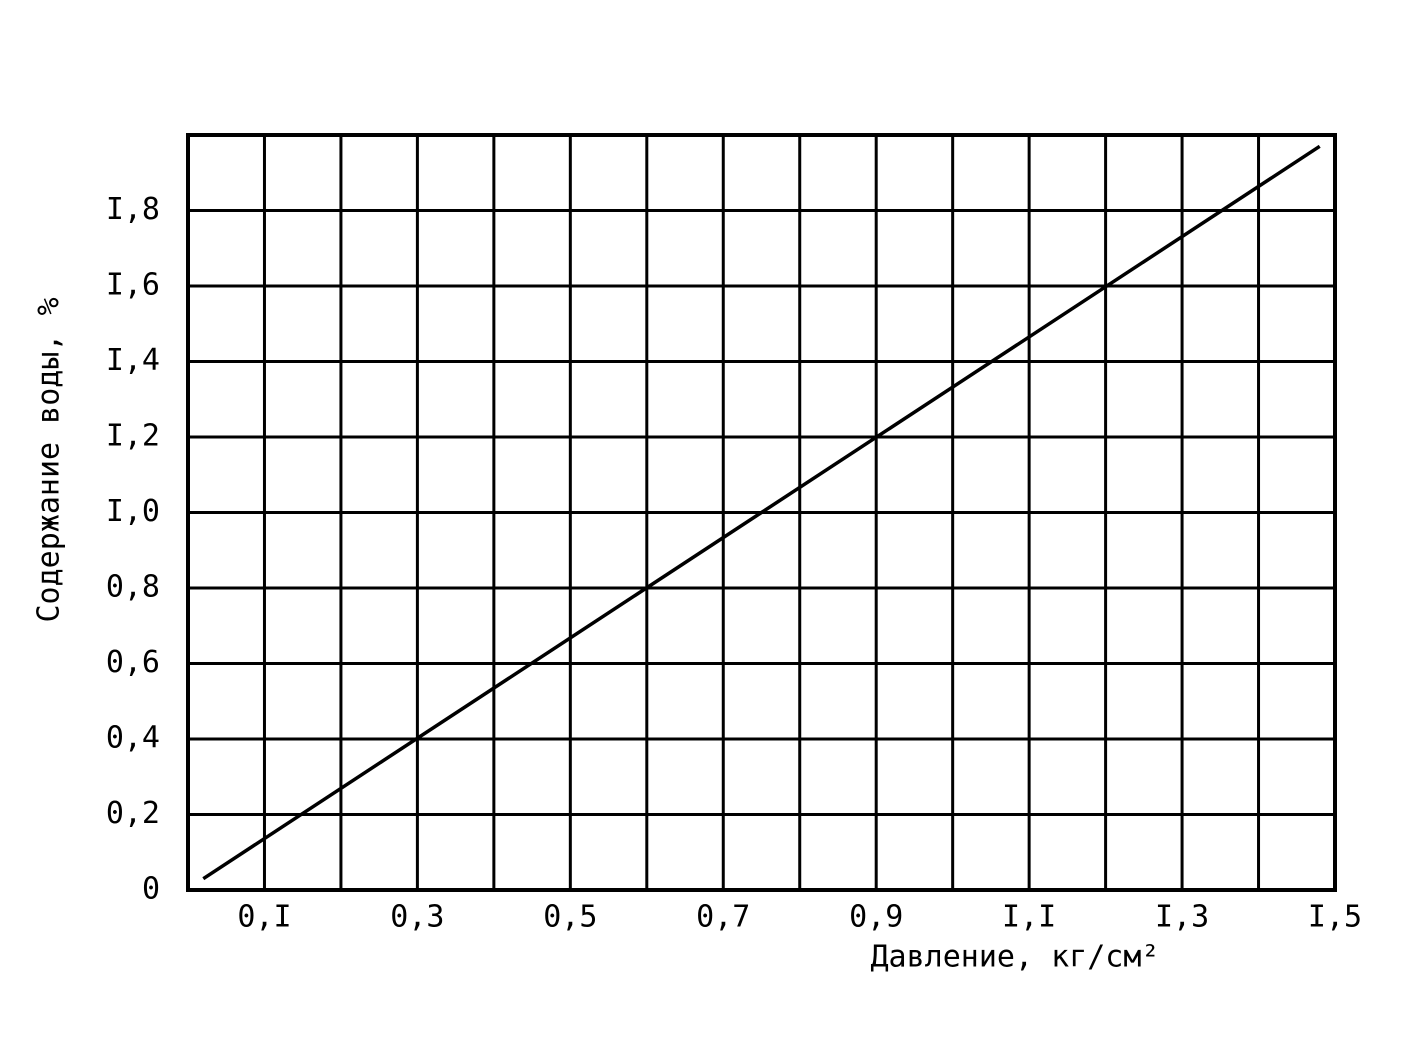  I want to click on y-axis-title: Содержание воды, %, so click(49, 459).